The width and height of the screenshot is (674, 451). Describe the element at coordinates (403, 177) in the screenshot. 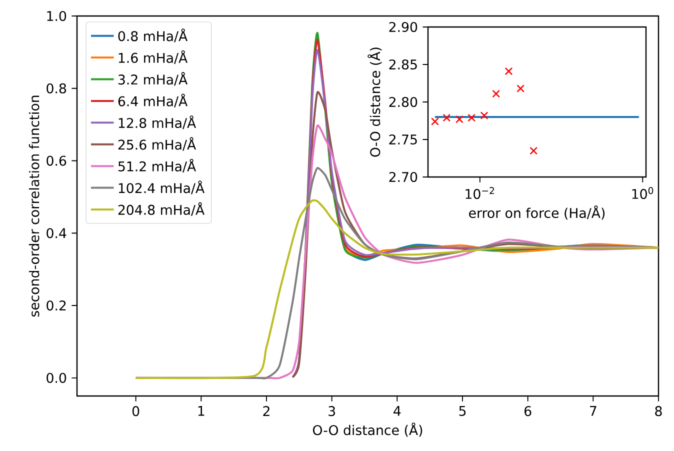

I see `y-tick-label: 2.70` at that location.